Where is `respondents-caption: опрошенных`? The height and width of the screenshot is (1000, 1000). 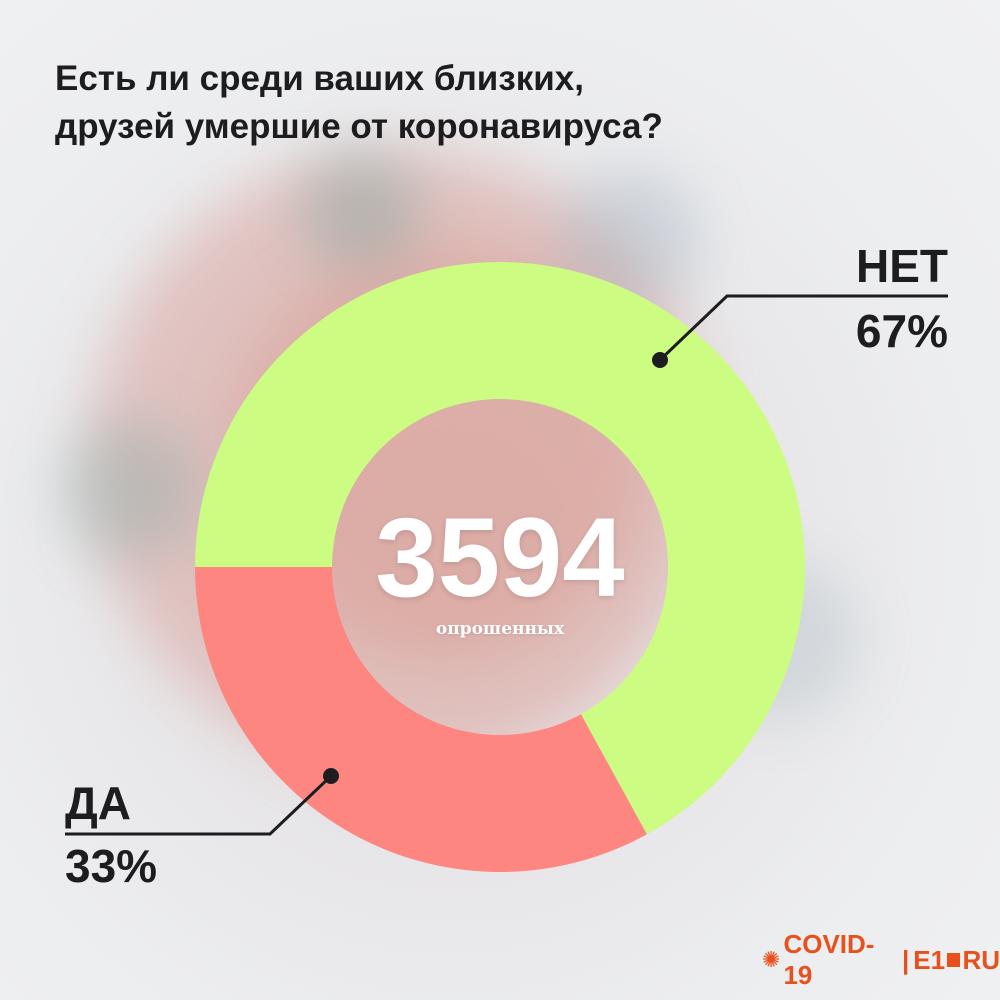 respondents-caption: опрошенных is located at coordinates (500, 629).